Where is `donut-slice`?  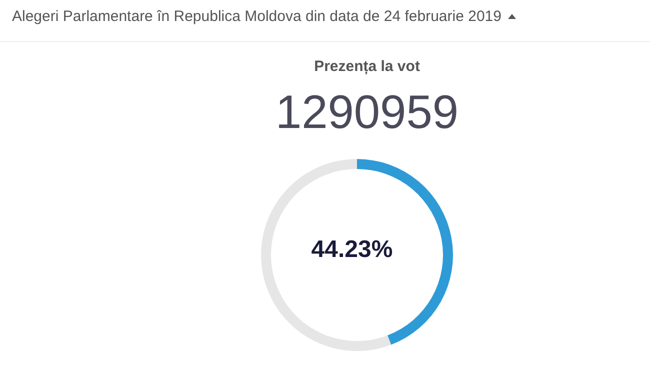
donut-slice is located at coordinates (326, 255).